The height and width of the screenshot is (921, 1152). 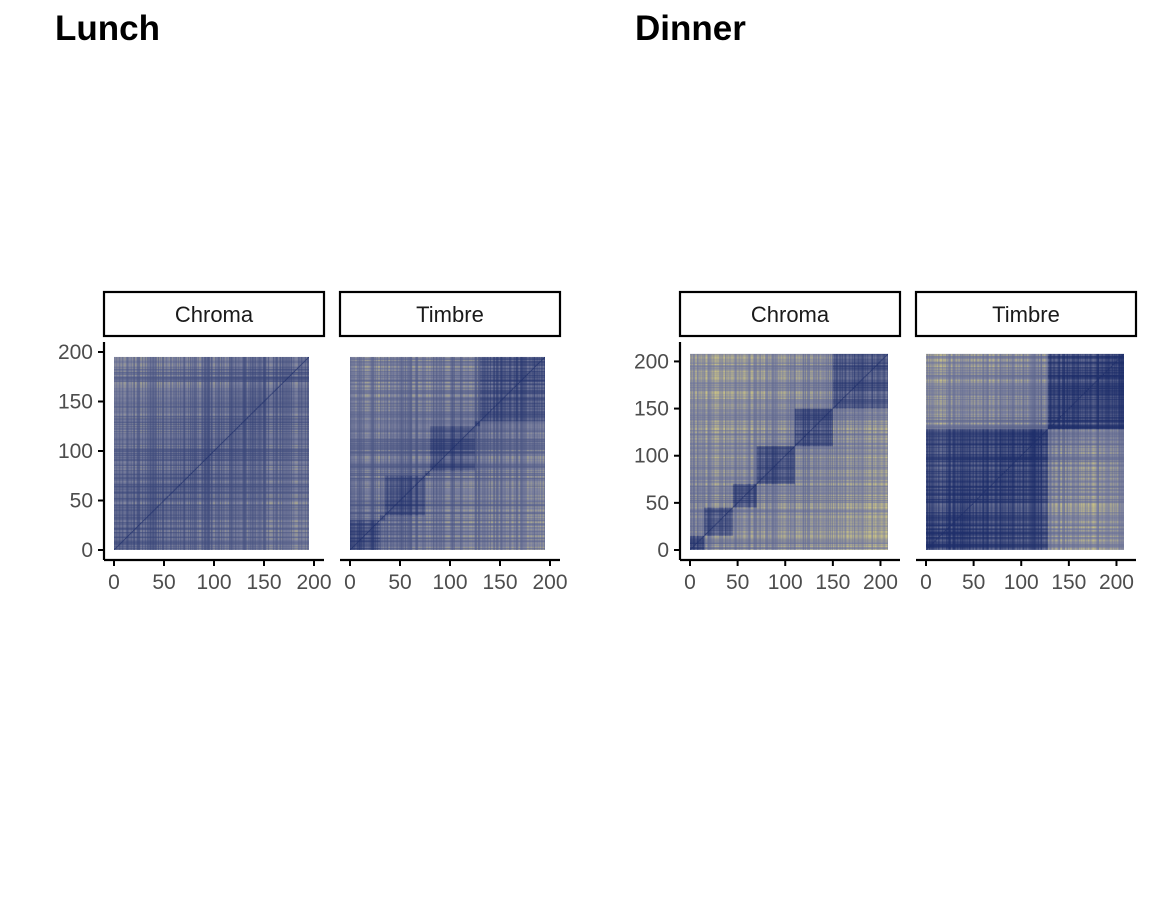 What do you see at coordinates (690, 28) in the screenshot?
I see `chart-title: Dinner` at bounding box center [690, 28].